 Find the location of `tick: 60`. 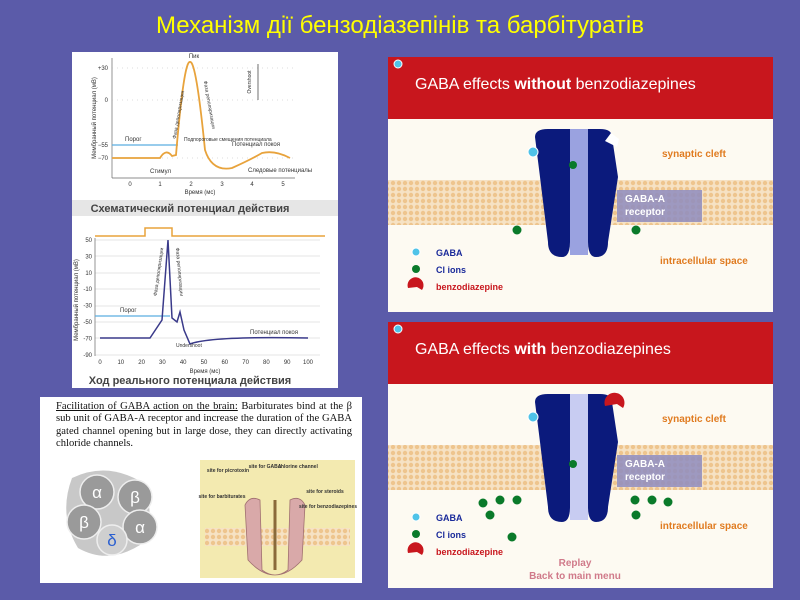

tick: 60 is located at coordinates (224, 363).